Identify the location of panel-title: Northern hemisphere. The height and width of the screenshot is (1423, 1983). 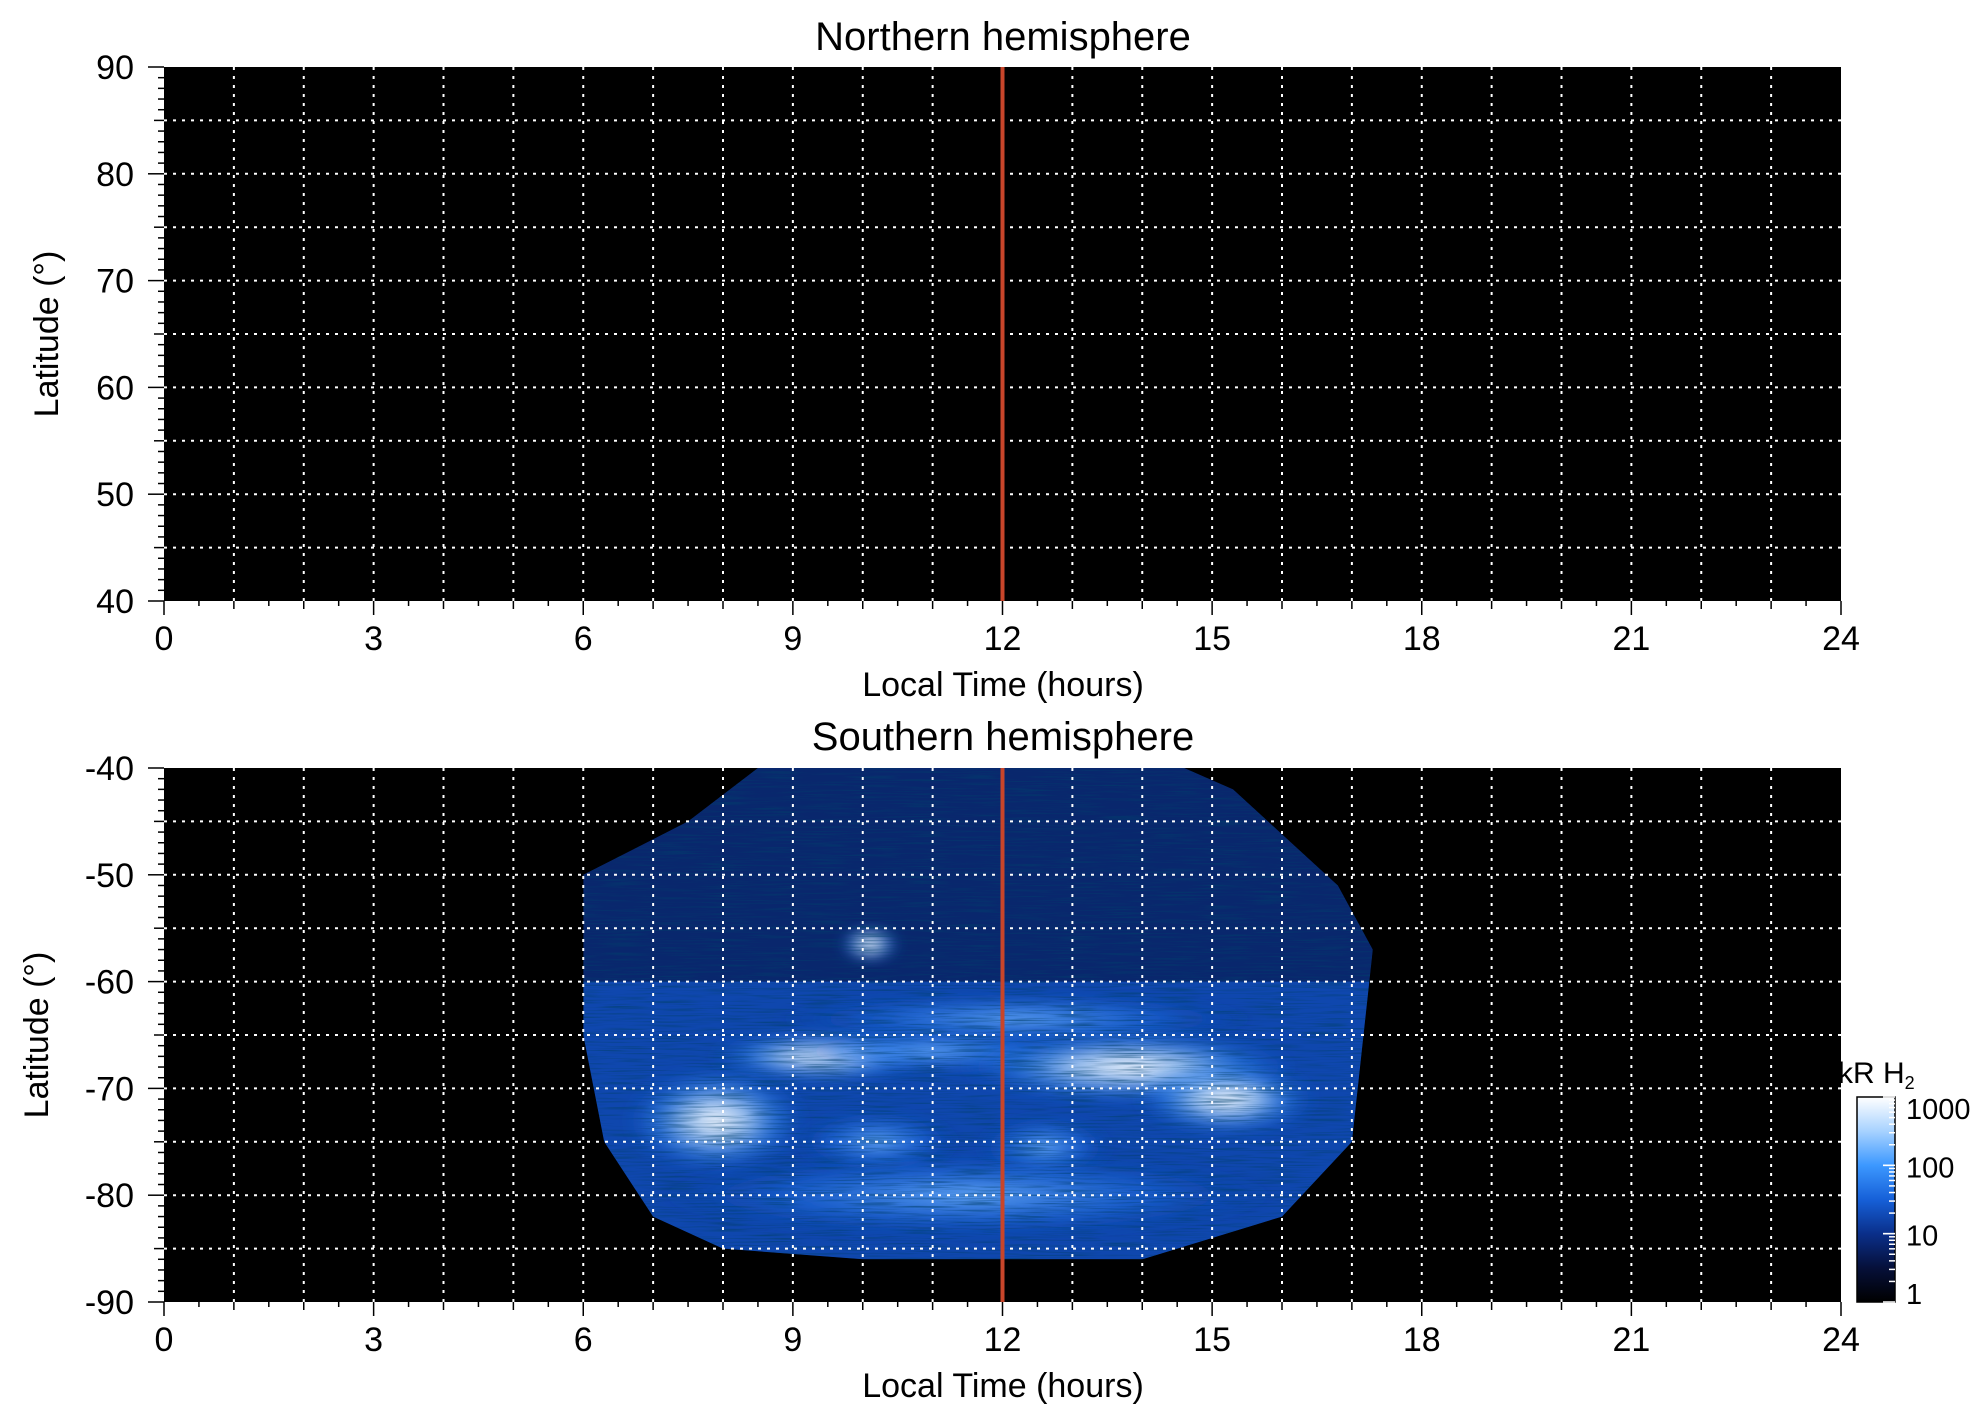
(1003, 37).